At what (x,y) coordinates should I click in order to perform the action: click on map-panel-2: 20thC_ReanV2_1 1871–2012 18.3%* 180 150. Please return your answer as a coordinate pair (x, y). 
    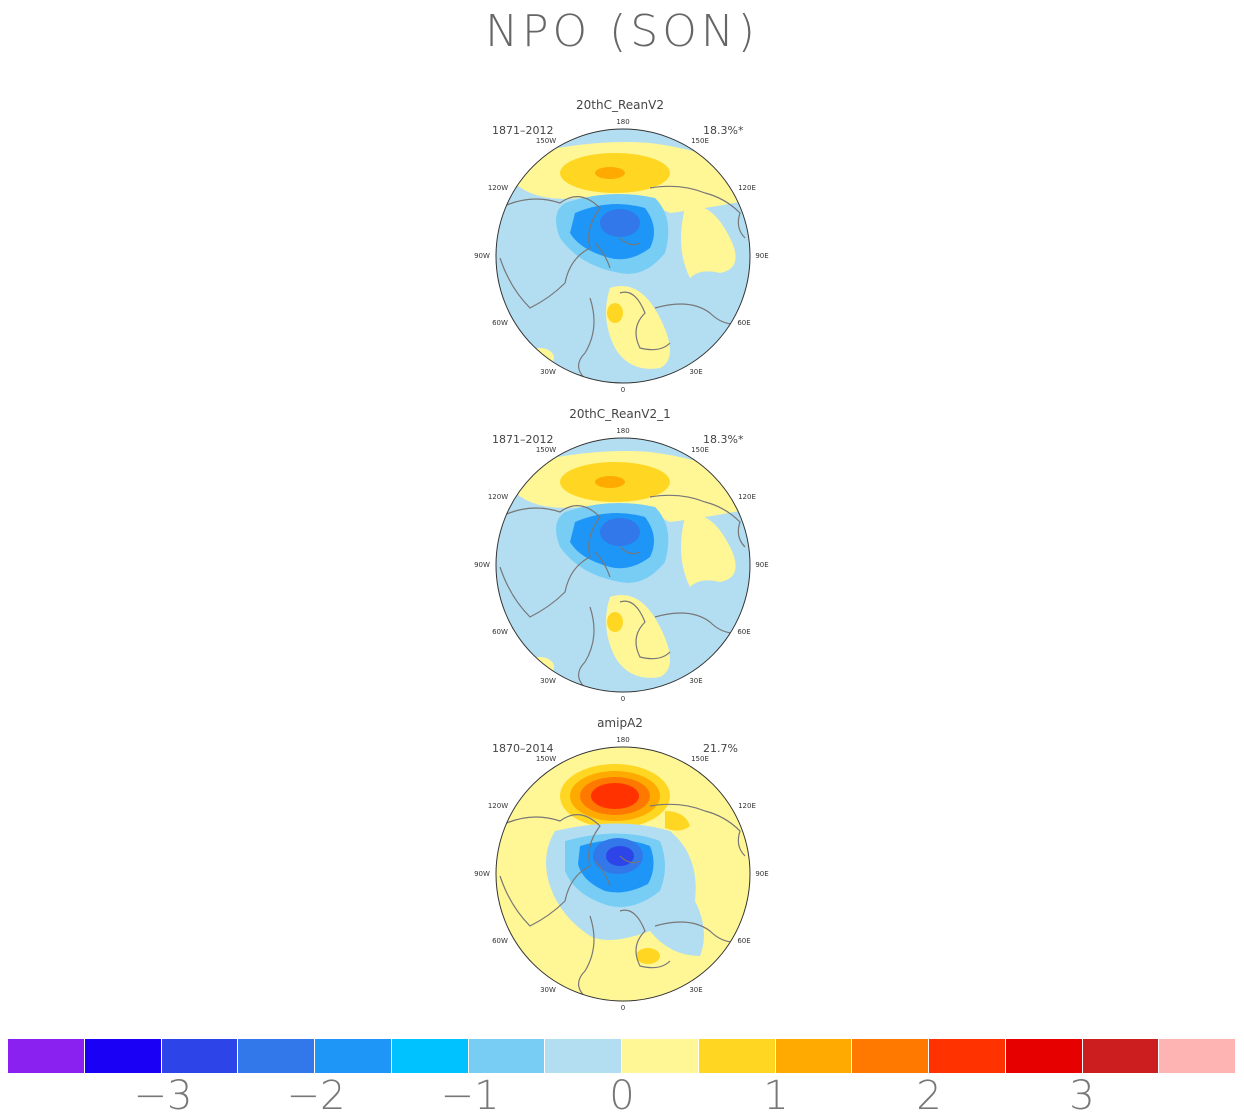
    Looking at the image, I should click on (620, 557).